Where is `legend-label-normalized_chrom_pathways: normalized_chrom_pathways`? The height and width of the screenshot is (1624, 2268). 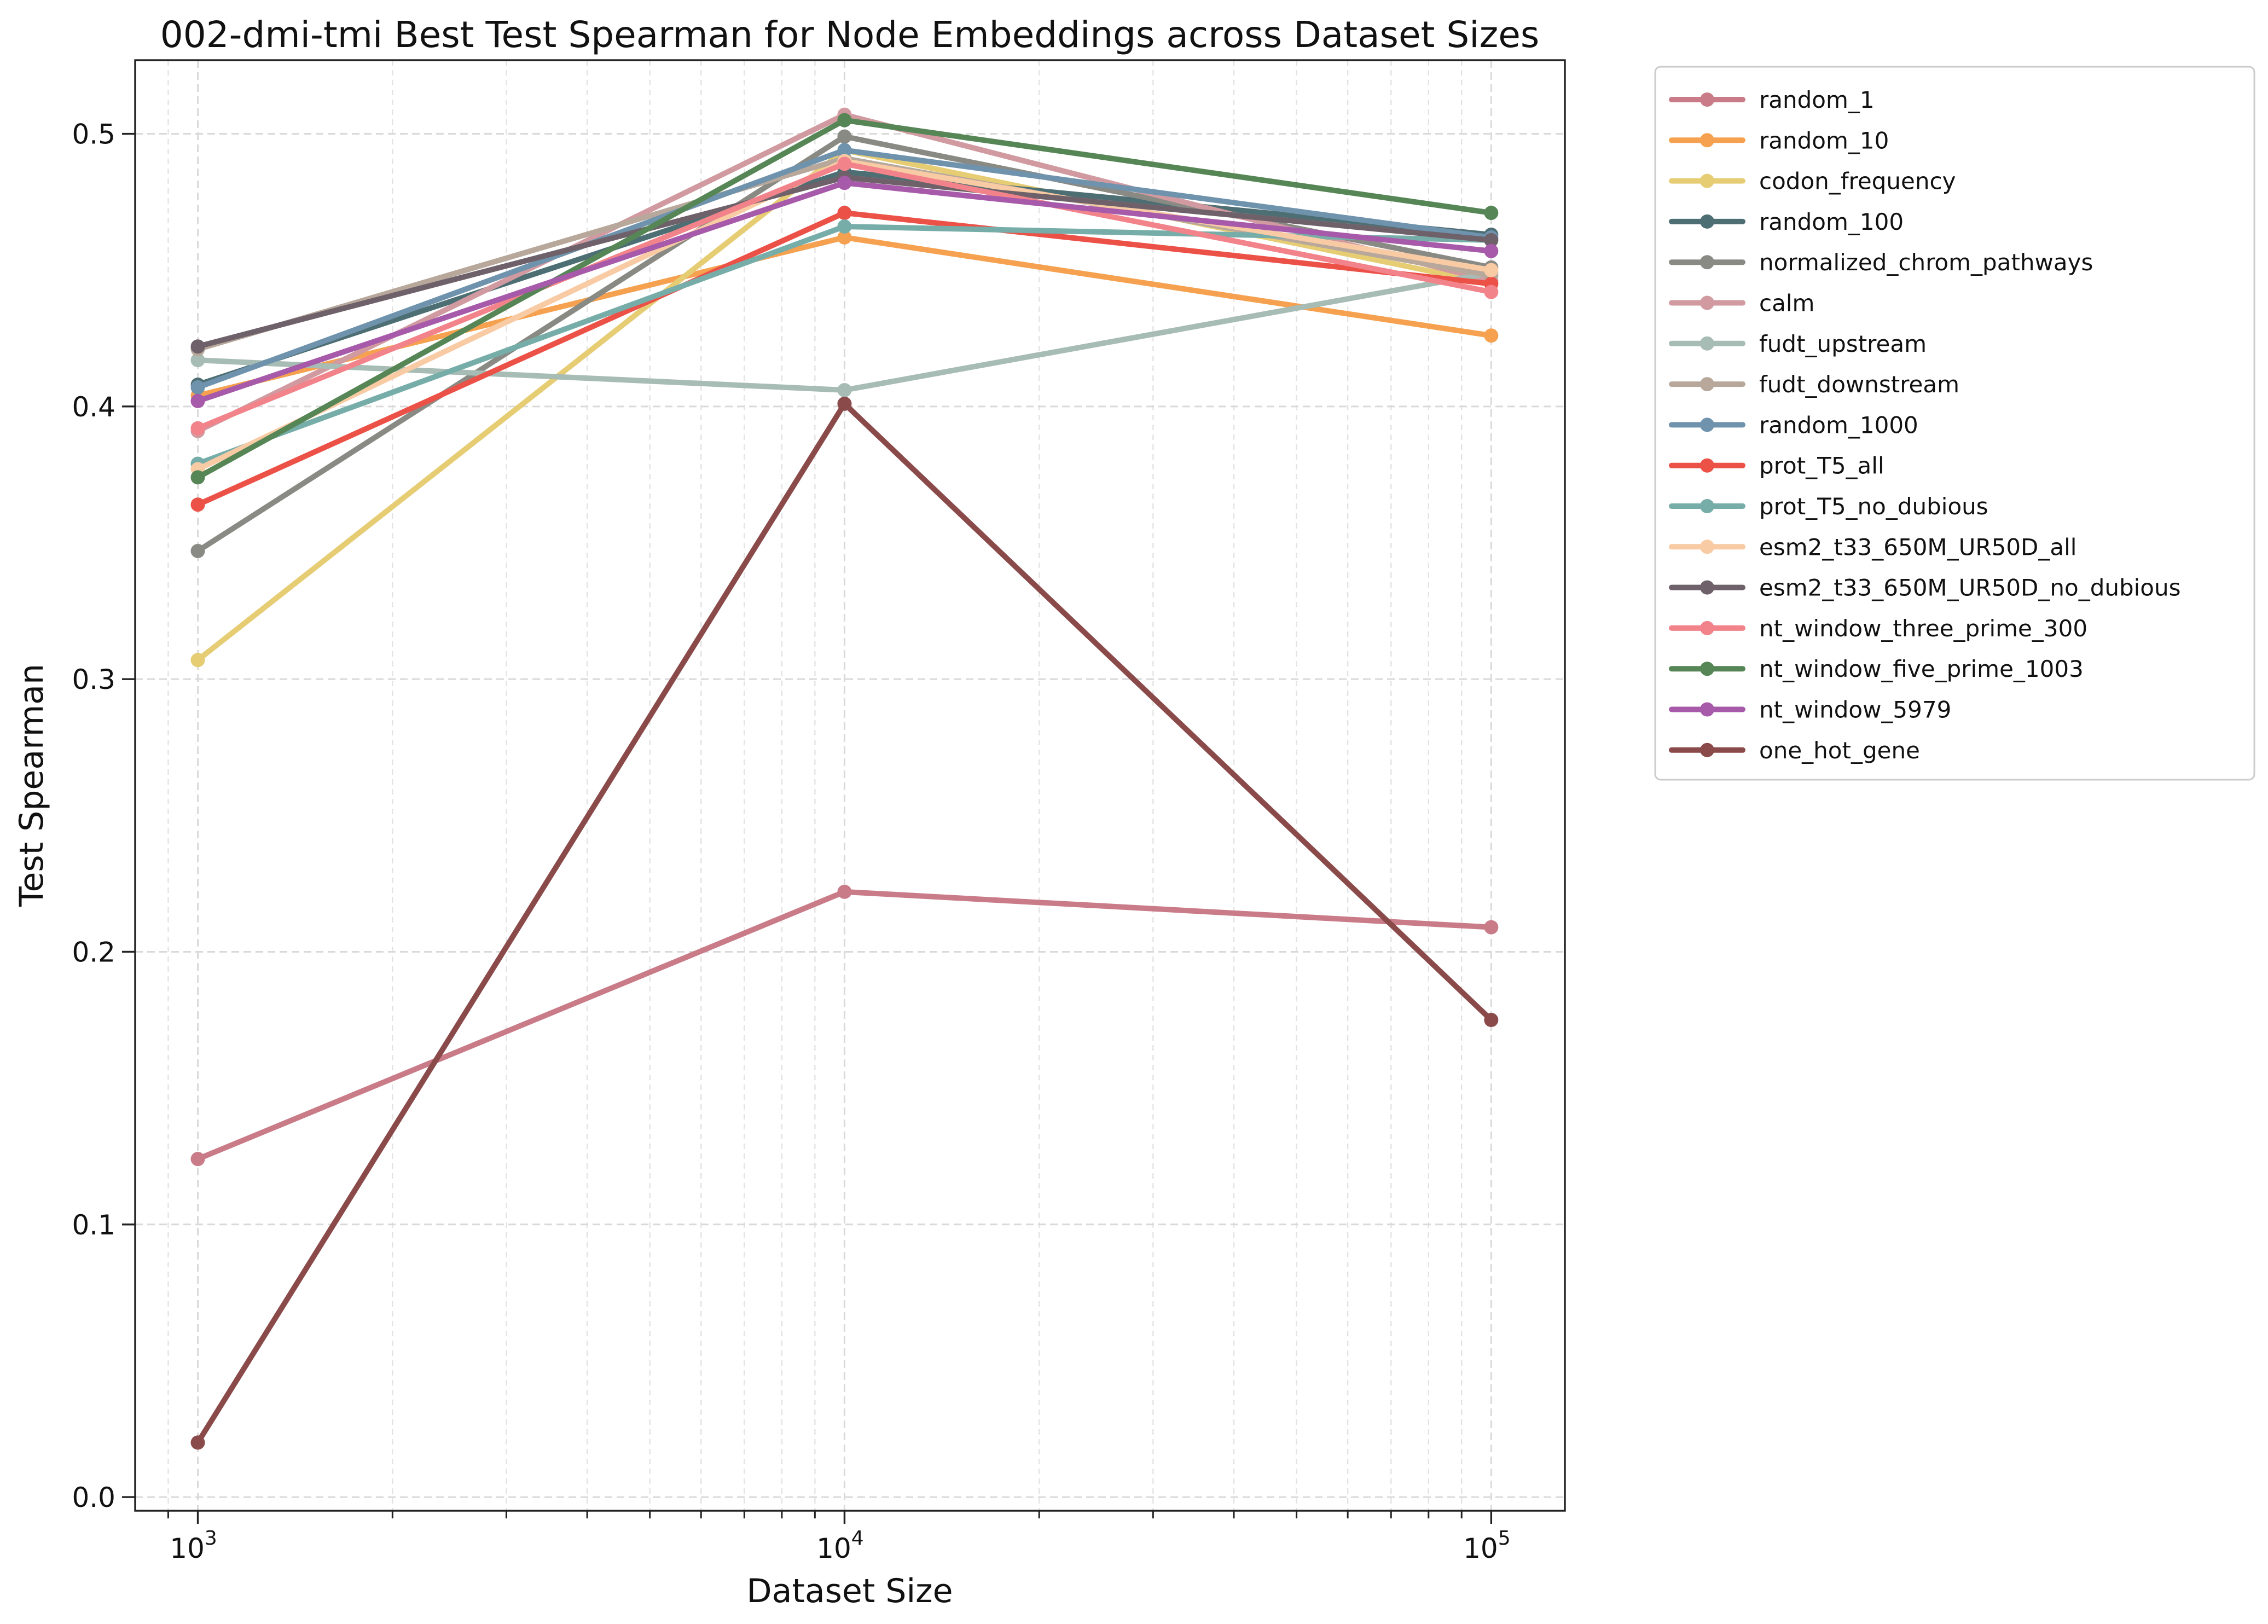 legend-label-normalized_chrom_pathways: normalized_chrom_pathways is located at coordinates (1926, 262).